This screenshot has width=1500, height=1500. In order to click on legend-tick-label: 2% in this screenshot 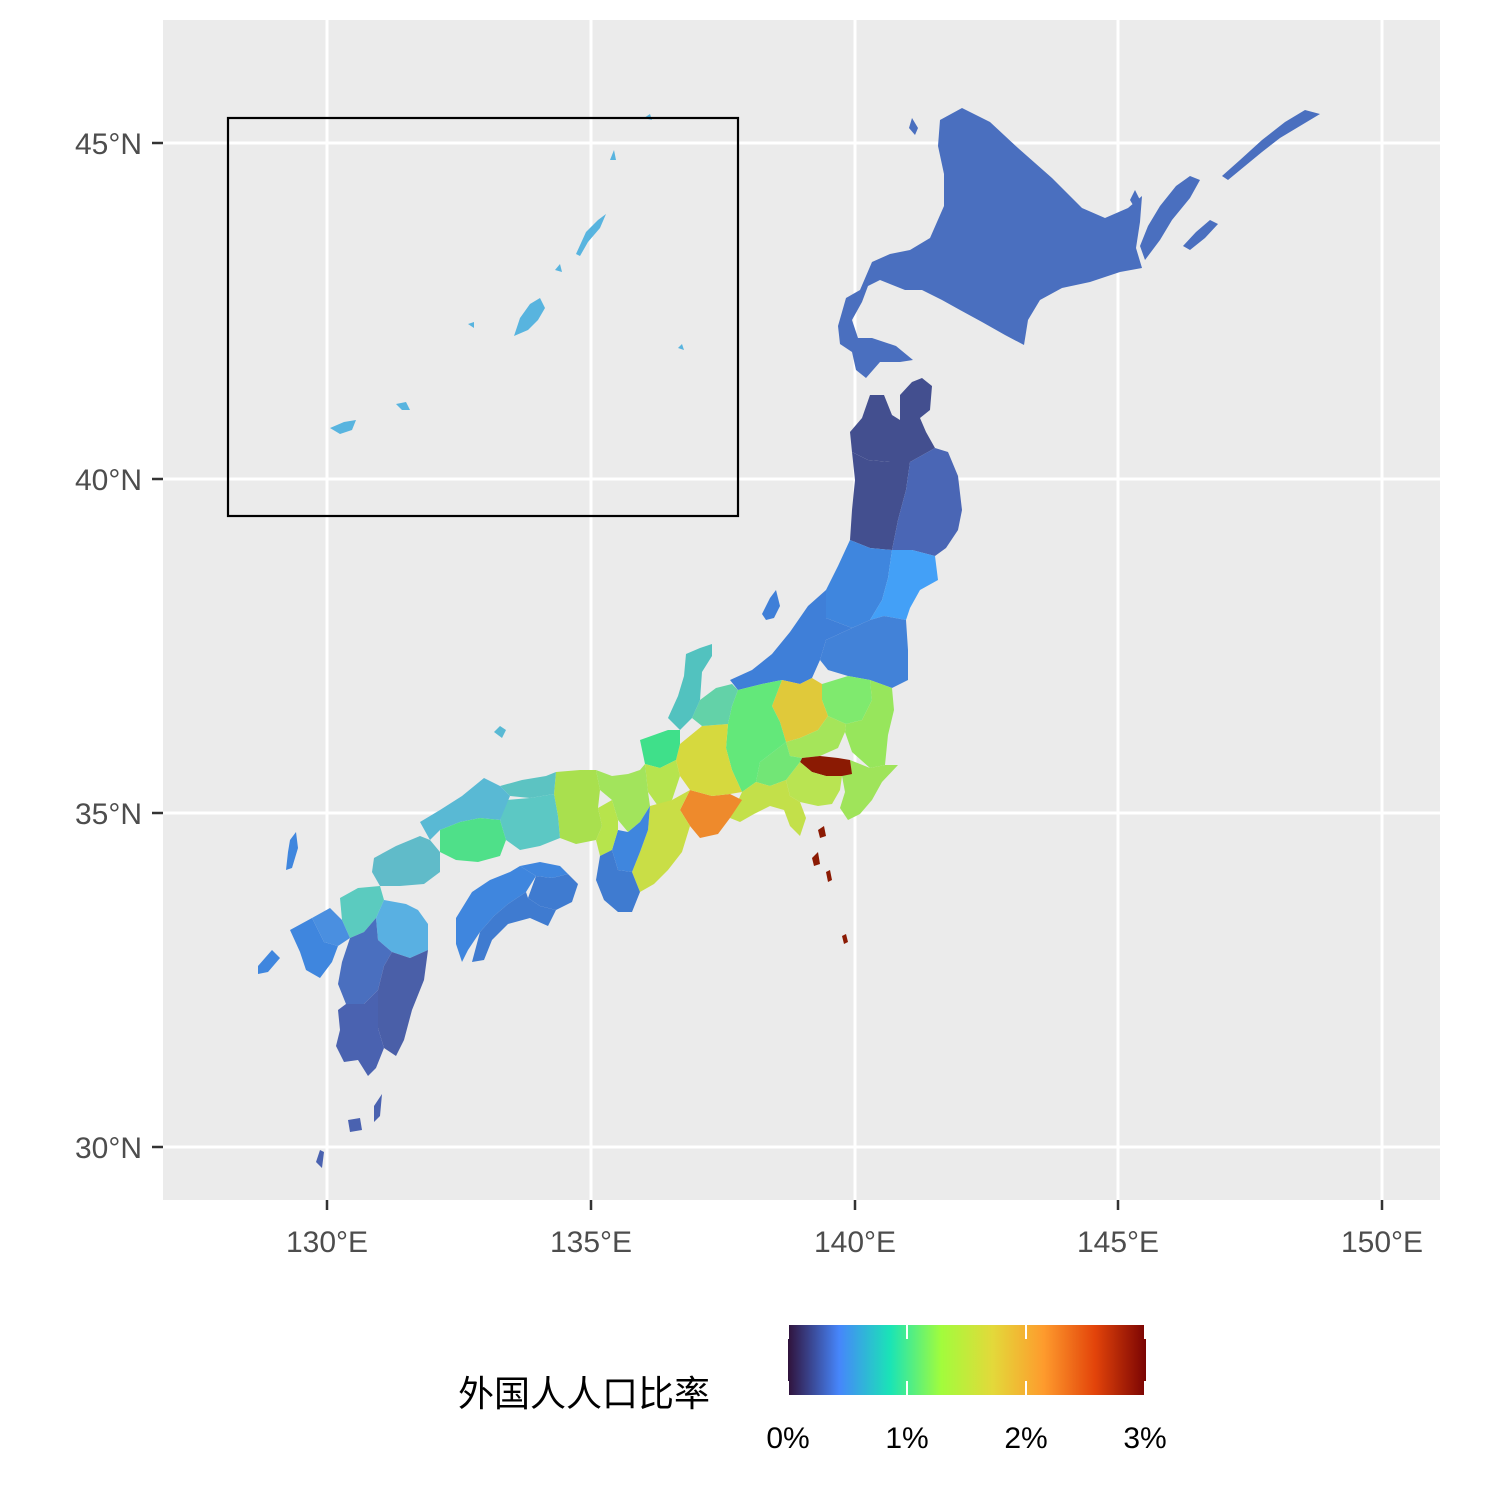, I will do `click(1025, 1438)`.